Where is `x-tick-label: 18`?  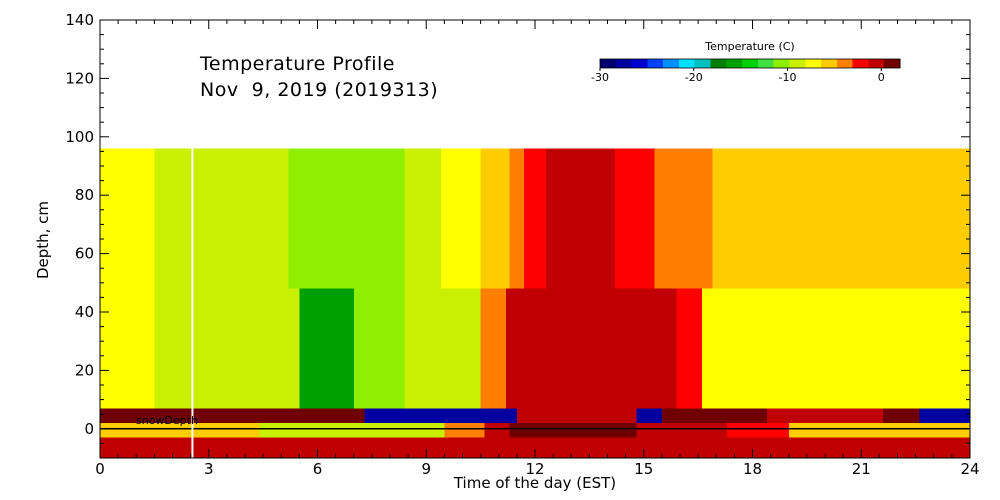 x-tick-label: 18 is located at coordinates (752, 469).